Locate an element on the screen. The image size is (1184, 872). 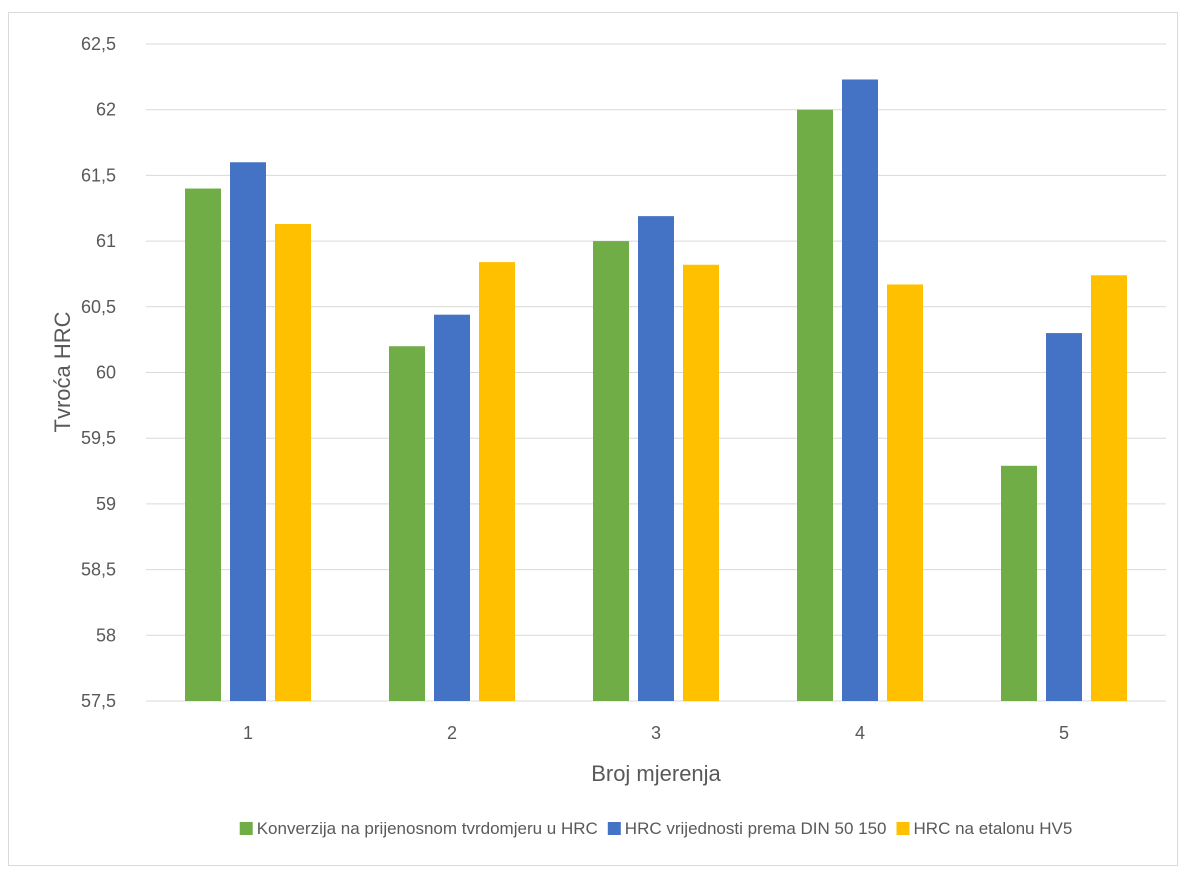
bar-s3-c1 is located at coordinates (293, 462).